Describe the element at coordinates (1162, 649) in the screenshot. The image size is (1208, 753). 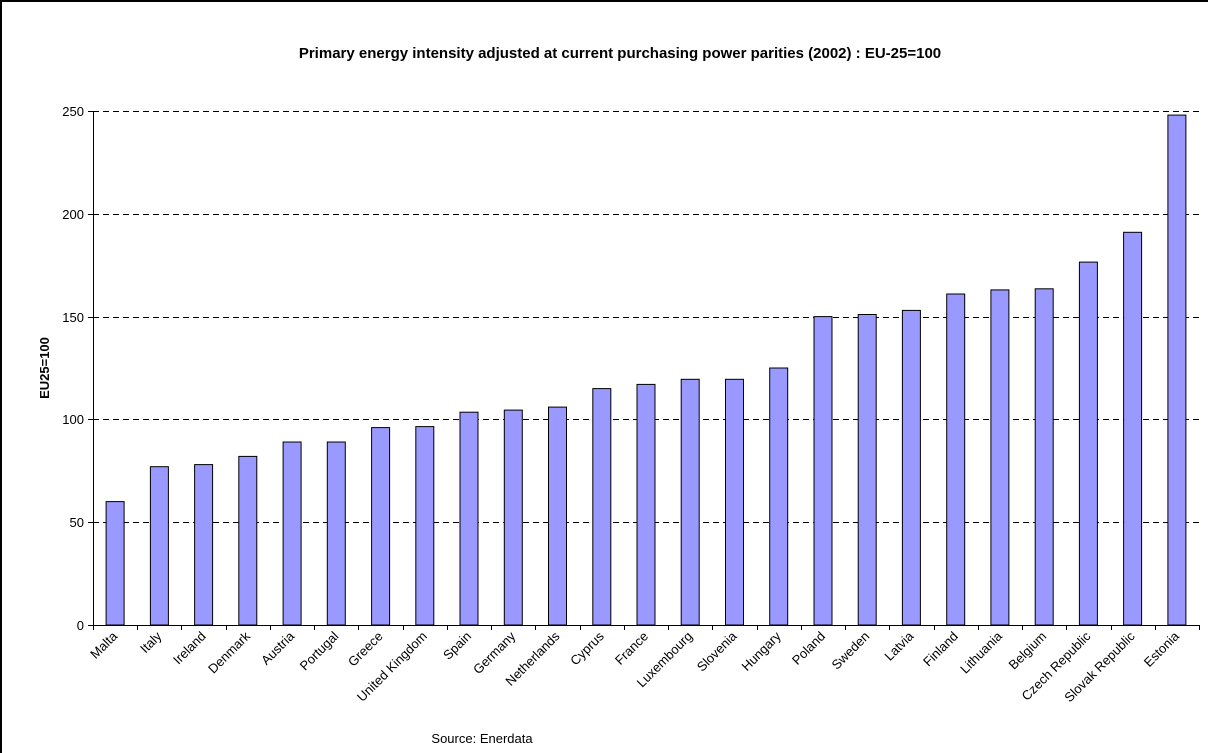
I see `x-category-label: Estonia` at that location.